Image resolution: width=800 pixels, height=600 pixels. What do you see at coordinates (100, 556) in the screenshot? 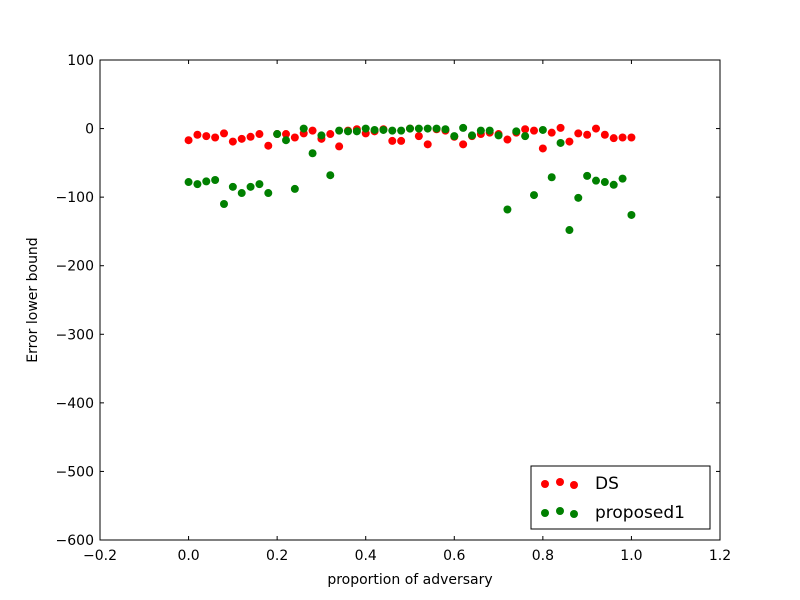
I see `x-tick-label: −0.2` at bounding box center [100, 556].